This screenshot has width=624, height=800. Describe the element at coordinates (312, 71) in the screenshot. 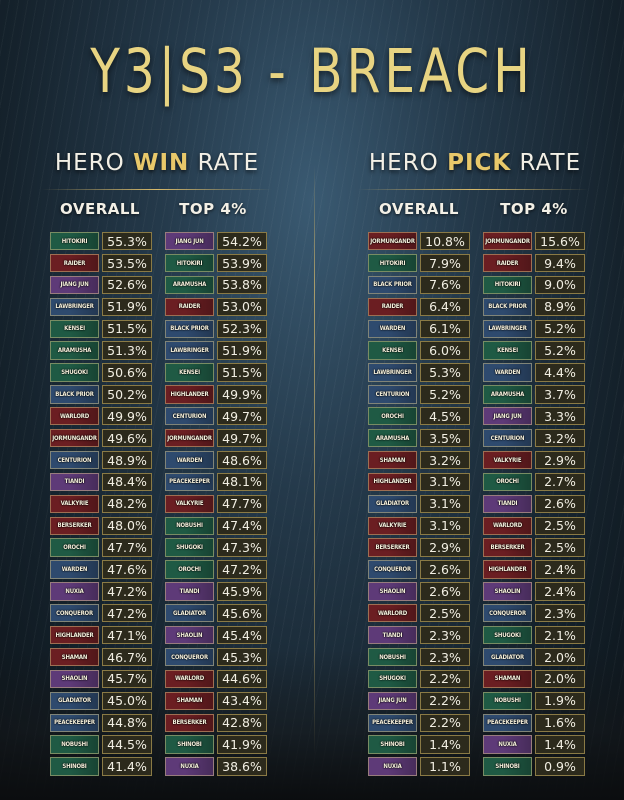

I see `page-title: Y3|S3 - BREACH` at that location.